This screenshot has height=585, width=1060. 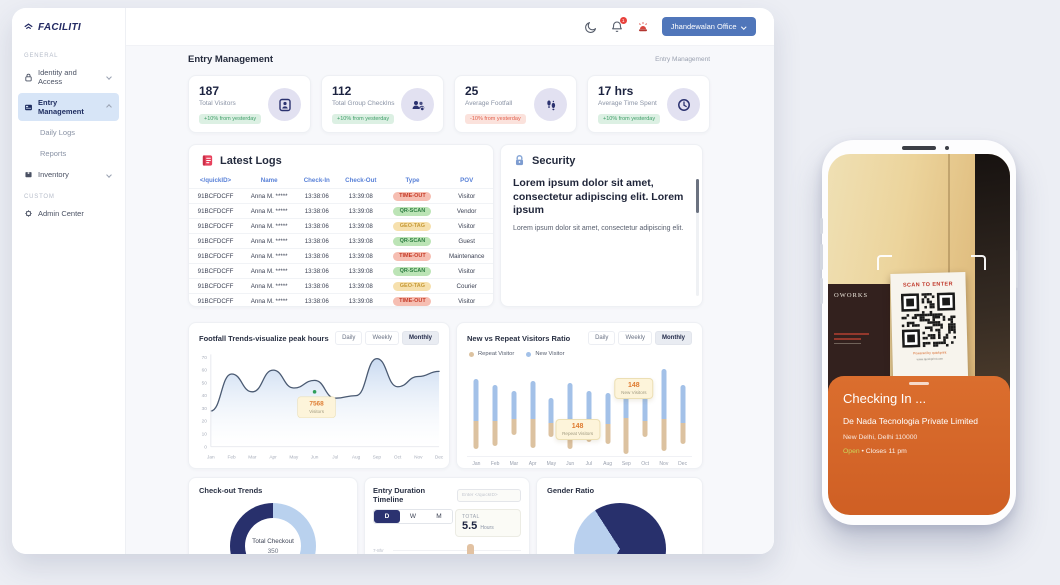 What do you see at coordinates (821, 226) in the screenshot?
I see `phone-mute-switch` at bounding box center [821, 226].